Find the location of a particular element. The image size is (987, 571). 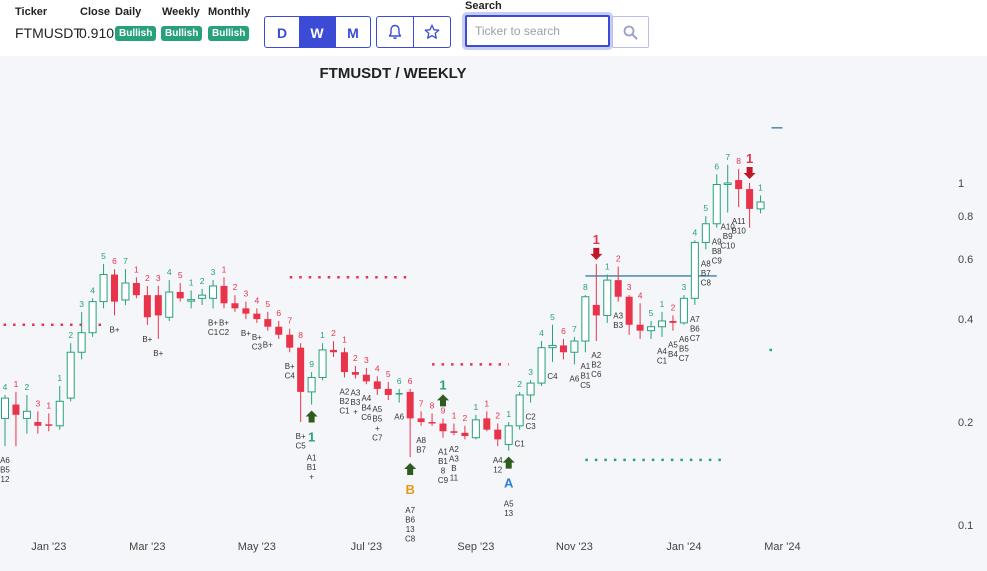

timeframe-daily-button: D is located at coordinates (282, 32).